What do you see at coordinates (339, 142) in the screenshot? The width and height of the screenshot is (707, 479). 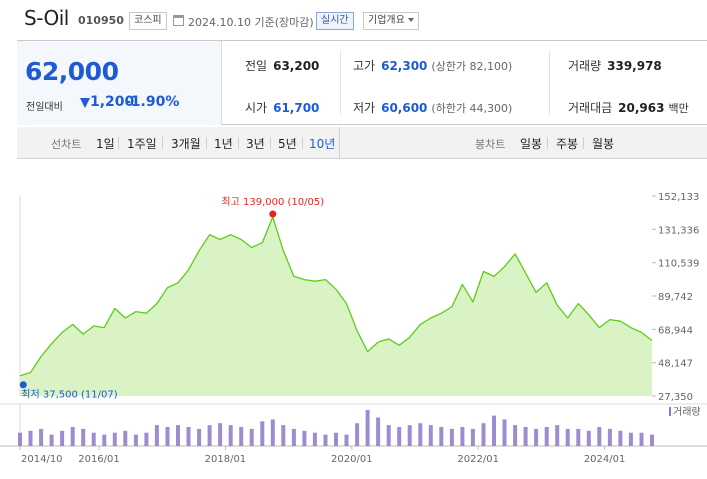 I see `tabs-divider` at bounding box center [339, 142].